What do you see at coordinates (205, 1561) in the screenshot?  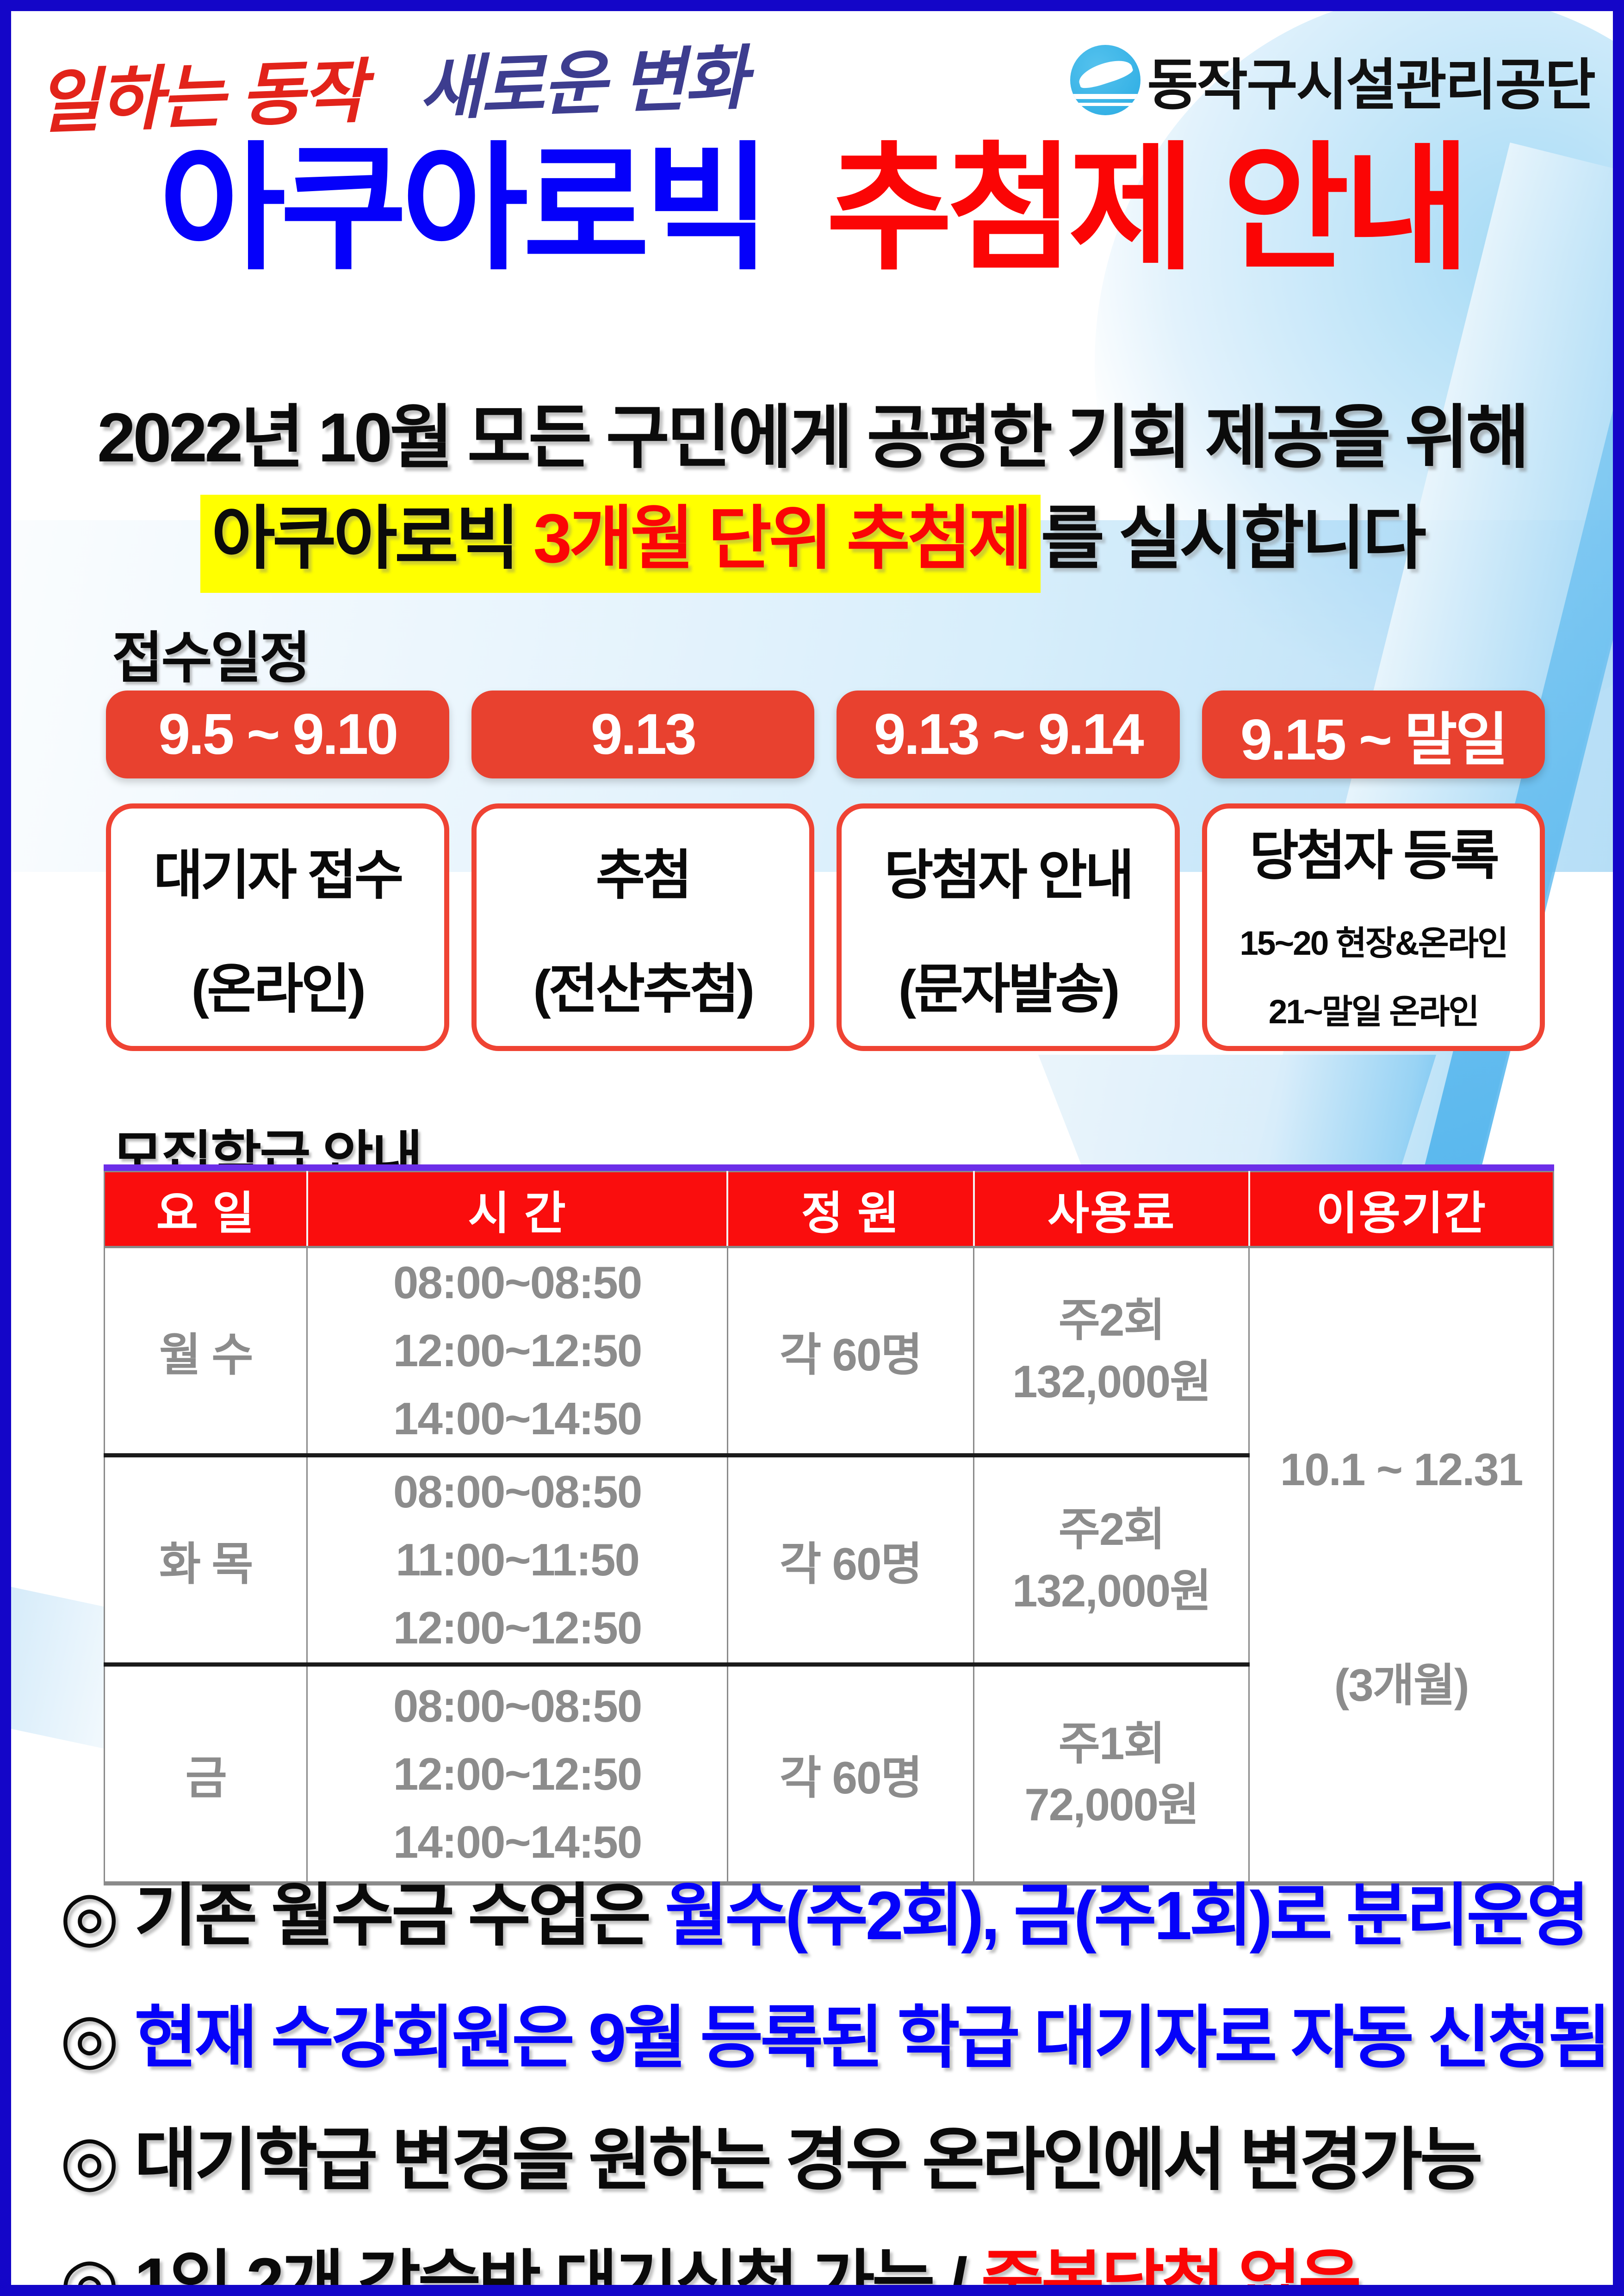 I see `cell-day: 화 목` at bounding box center [205, 1561].